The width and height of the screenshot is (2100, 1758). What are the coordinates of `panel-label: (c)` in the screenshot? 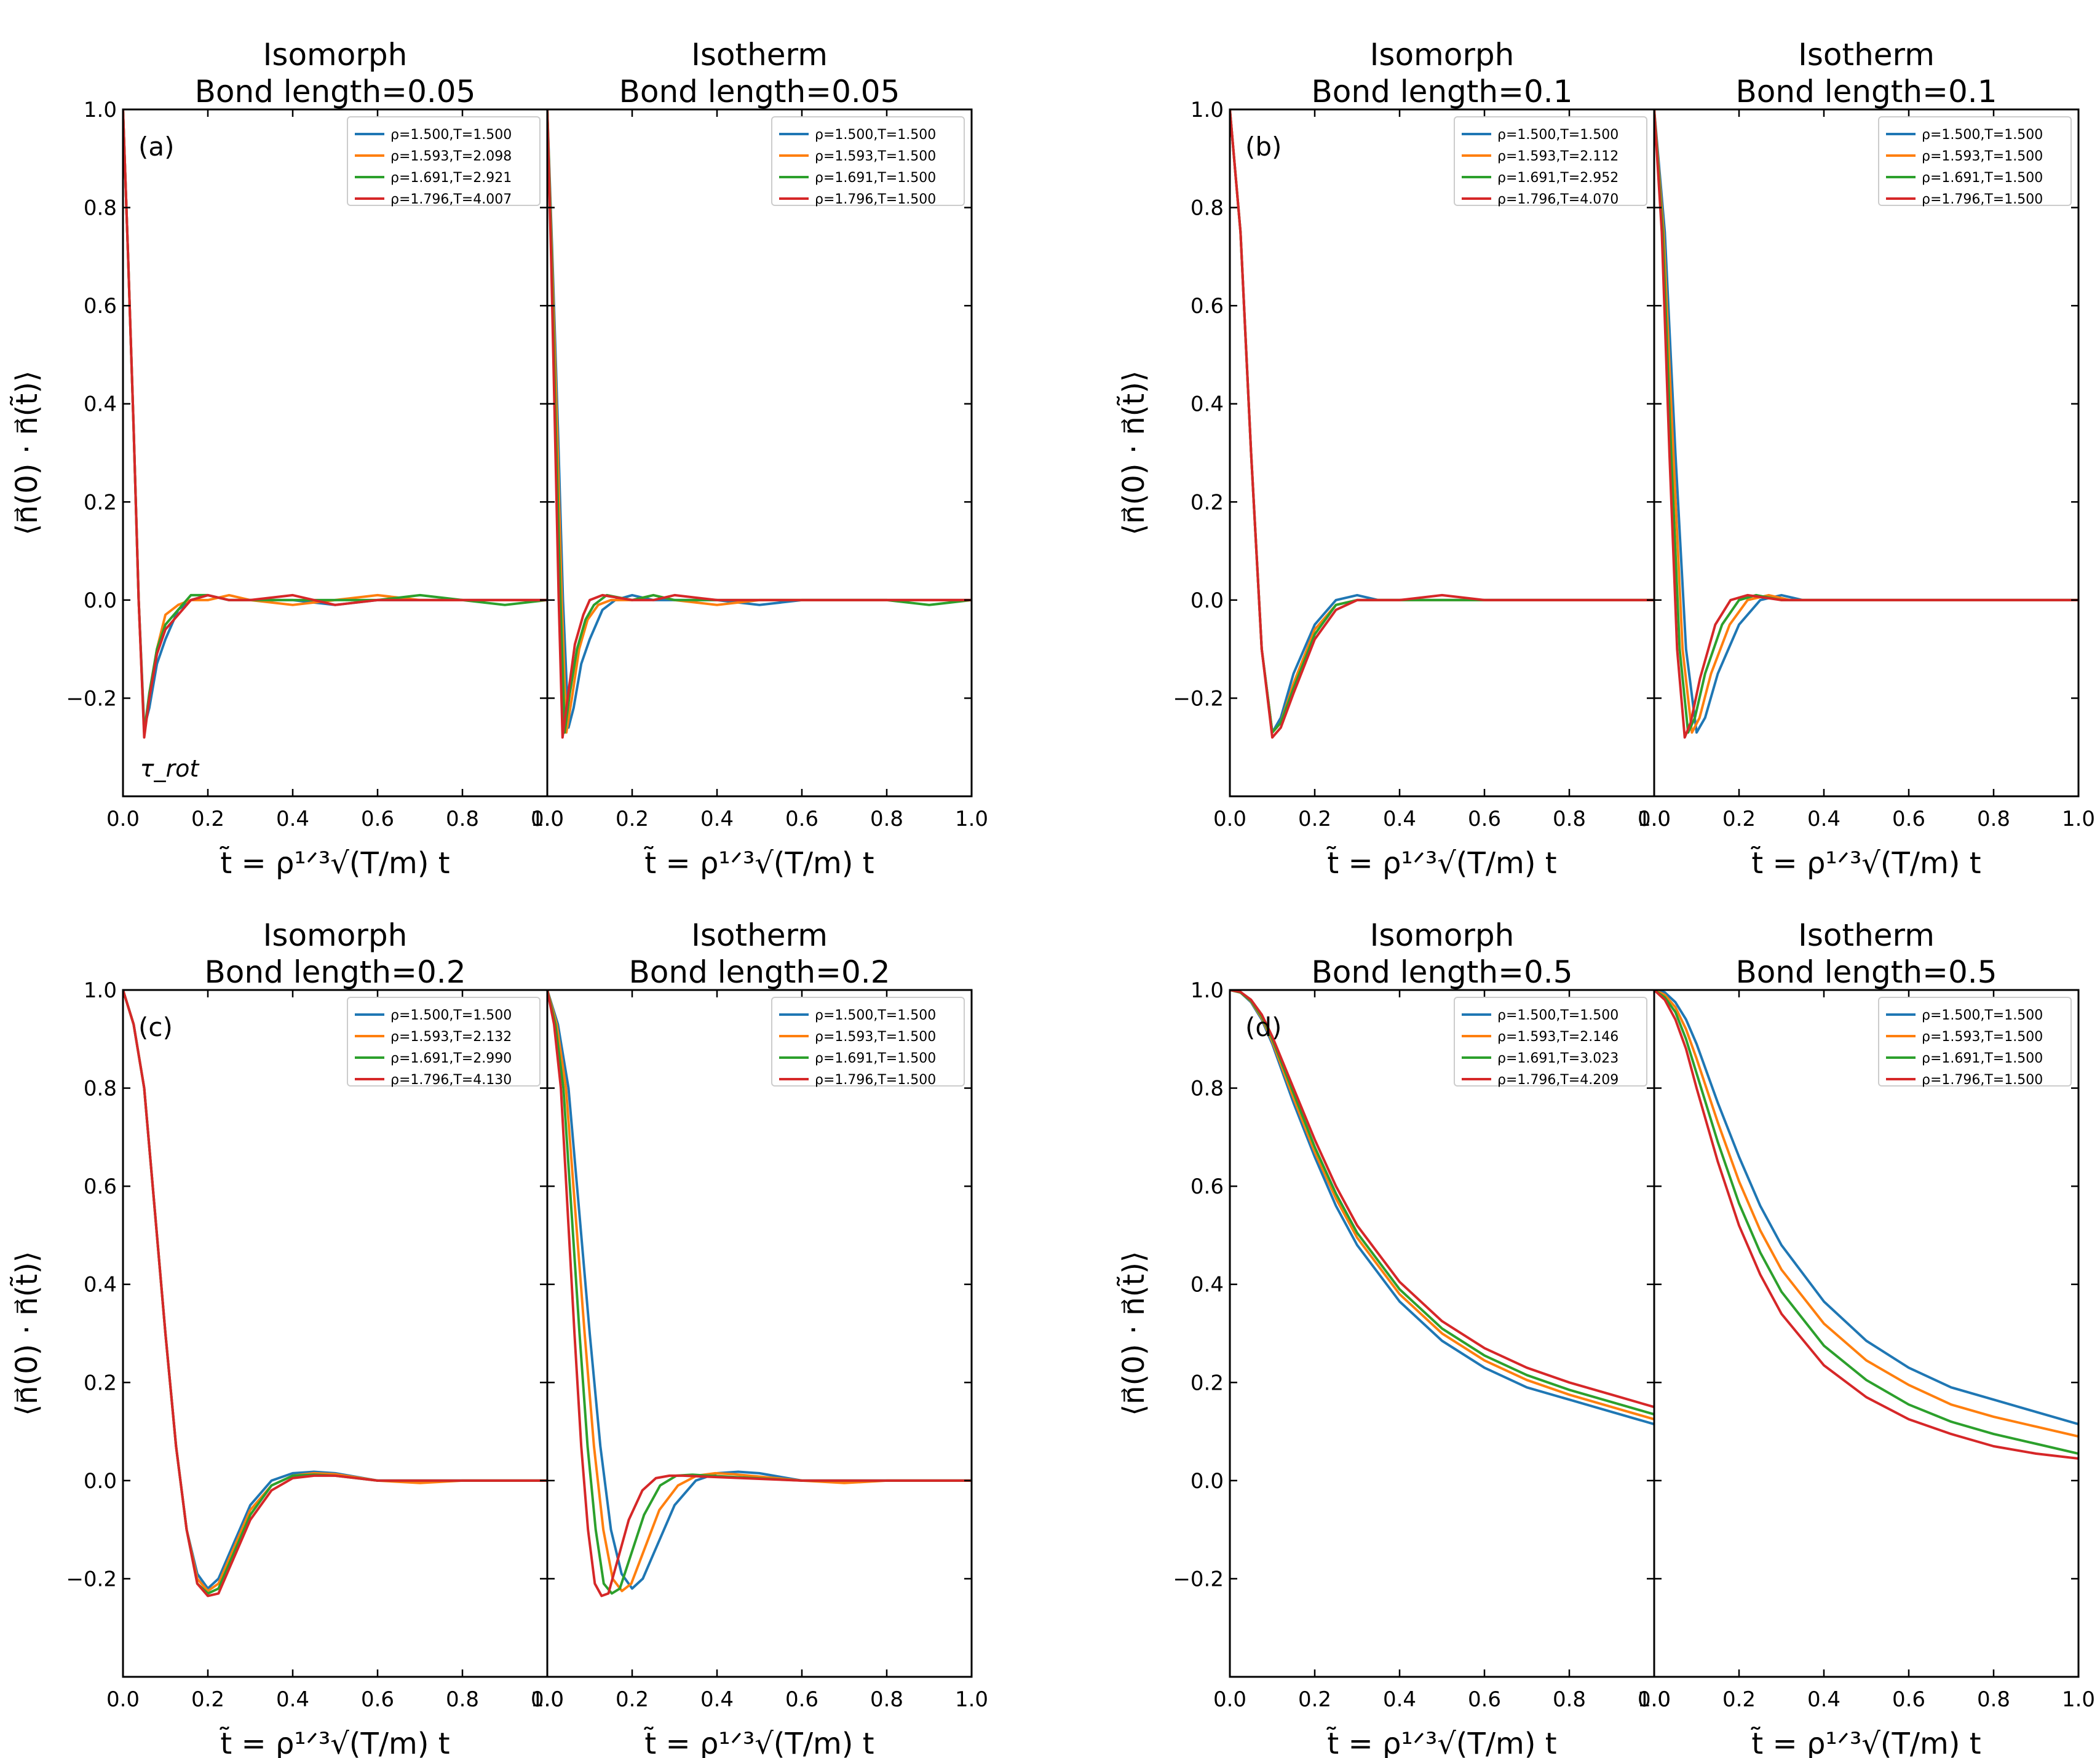 It's located at (155, 1027).